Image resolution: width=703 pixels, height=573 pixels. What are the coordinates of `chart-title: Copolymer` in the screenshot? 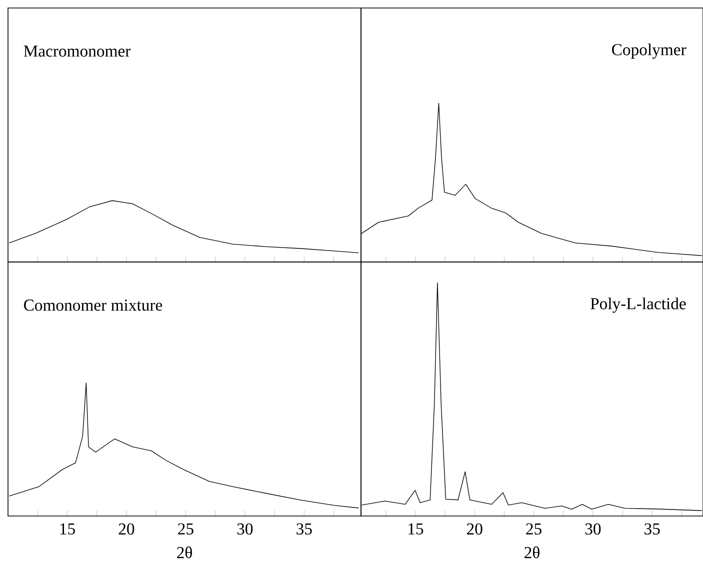 It's located at (649, 51).